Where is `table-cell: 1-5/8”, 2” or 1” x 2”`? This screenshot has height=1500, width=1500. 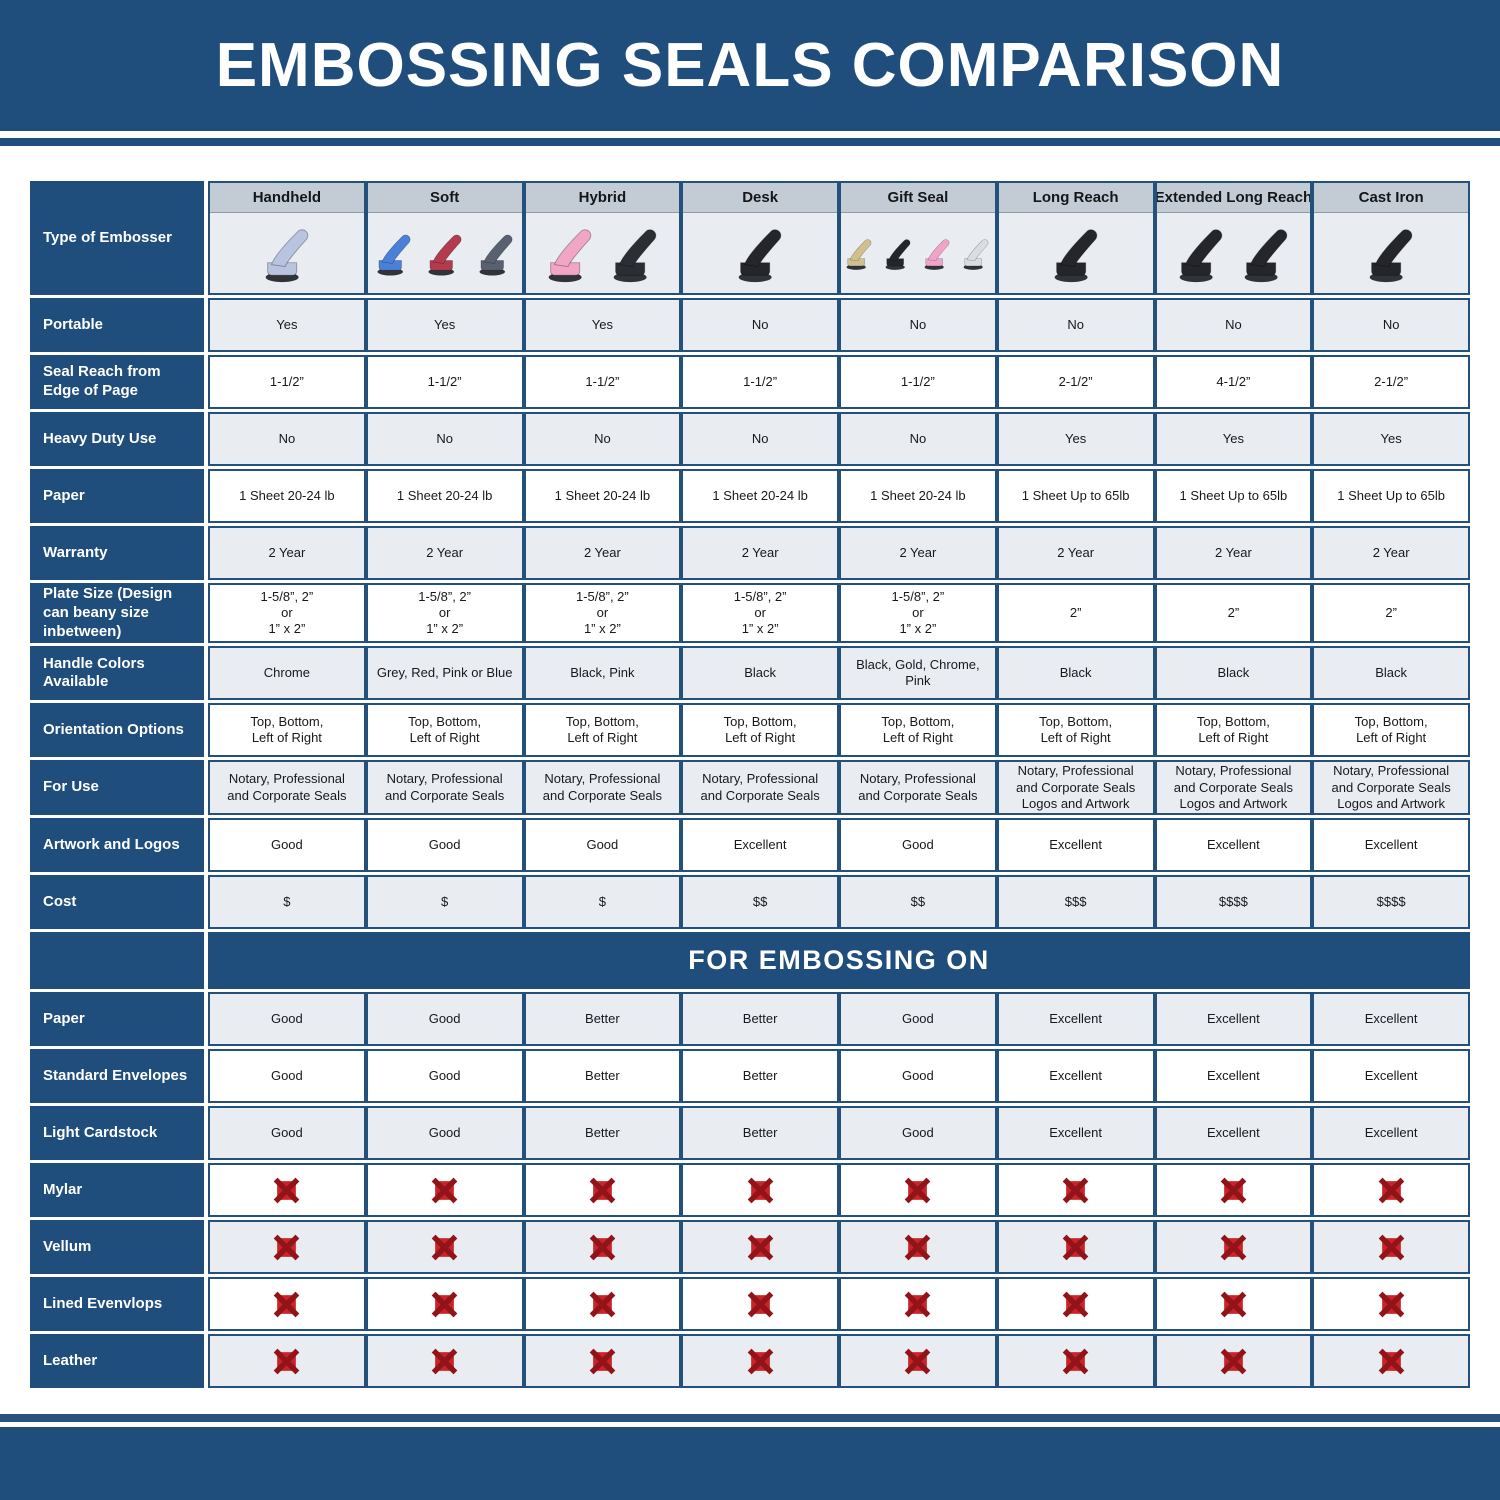 table-cell: 1-5/8”, 2” or 1” x 2” is located at coordinates (287, 613).